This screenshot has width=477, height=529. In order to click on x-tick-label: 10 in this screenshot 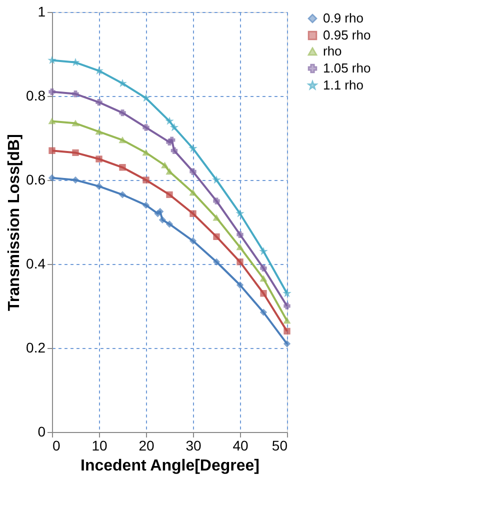, I will do `click(100, 446)`.